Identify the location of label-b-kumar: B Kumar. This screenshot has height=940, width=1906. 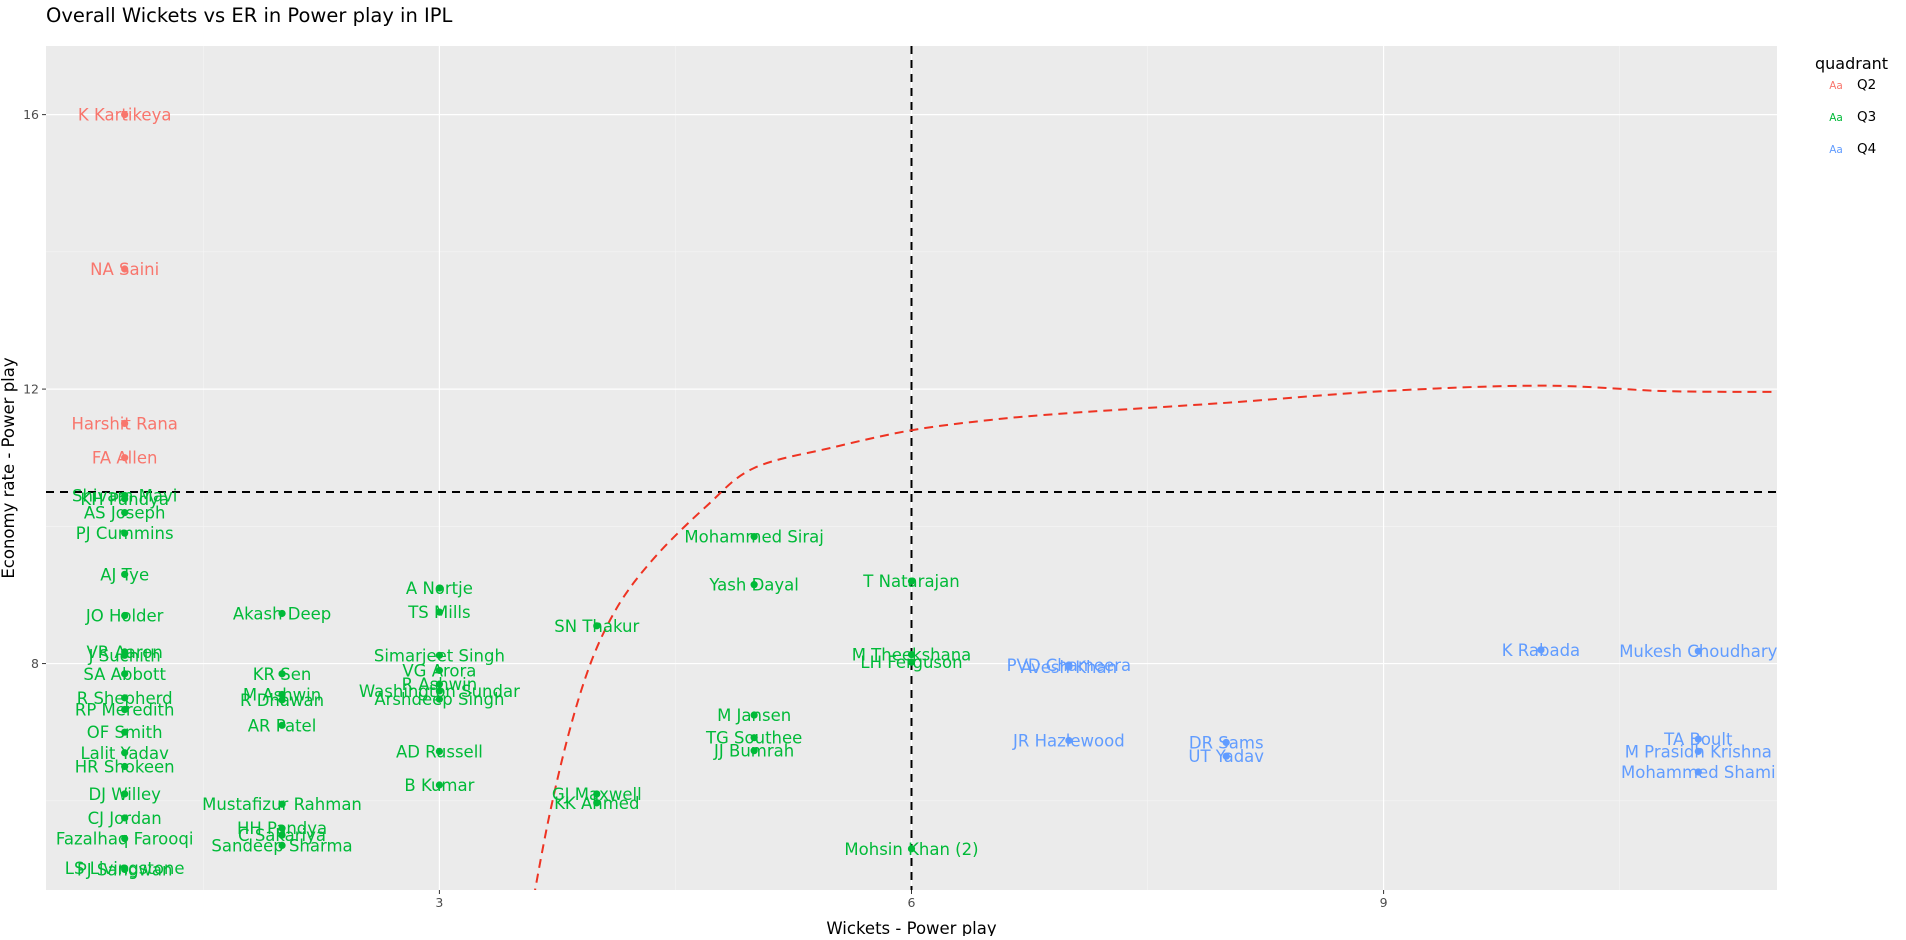
(439, 785).